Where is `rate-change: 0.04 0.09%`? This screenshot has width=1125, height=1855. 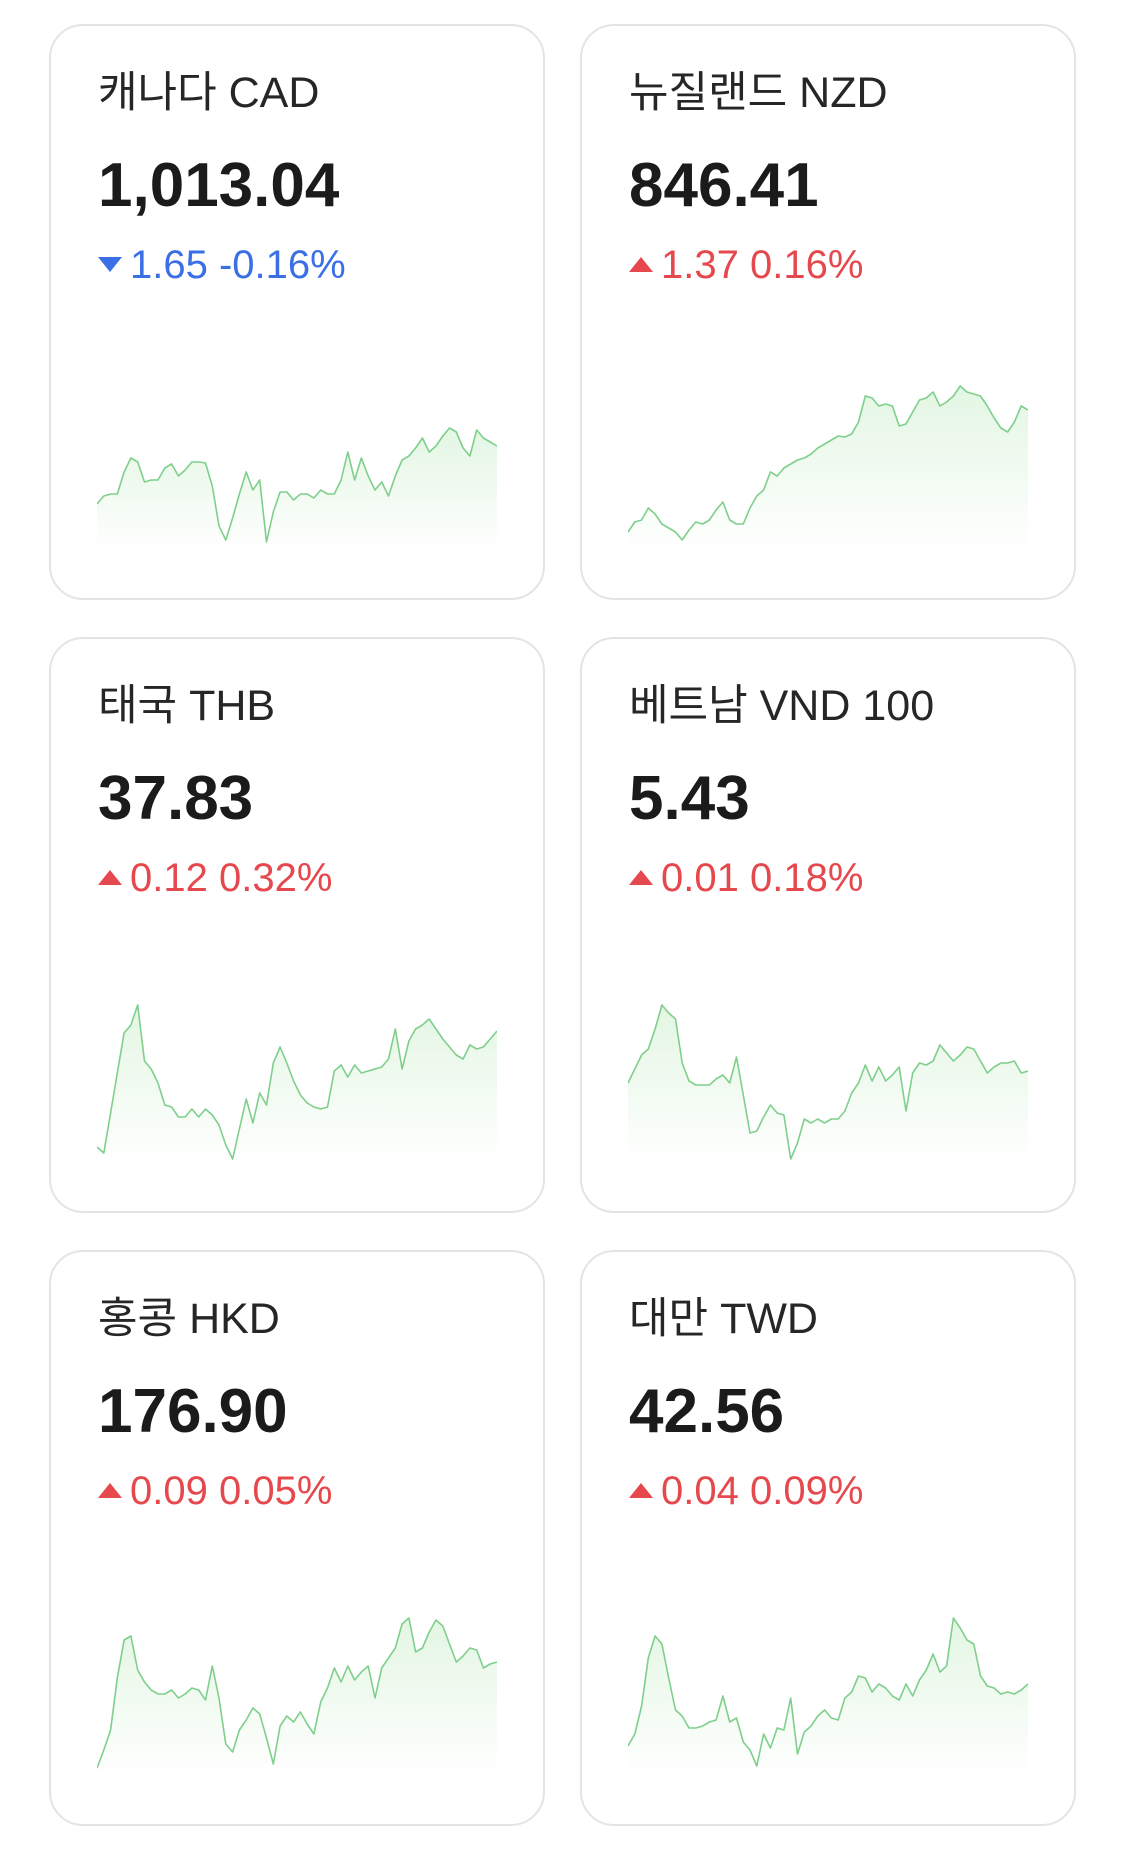 rate-change: 0.04 0.09% is located at coordinates (746, 1491).